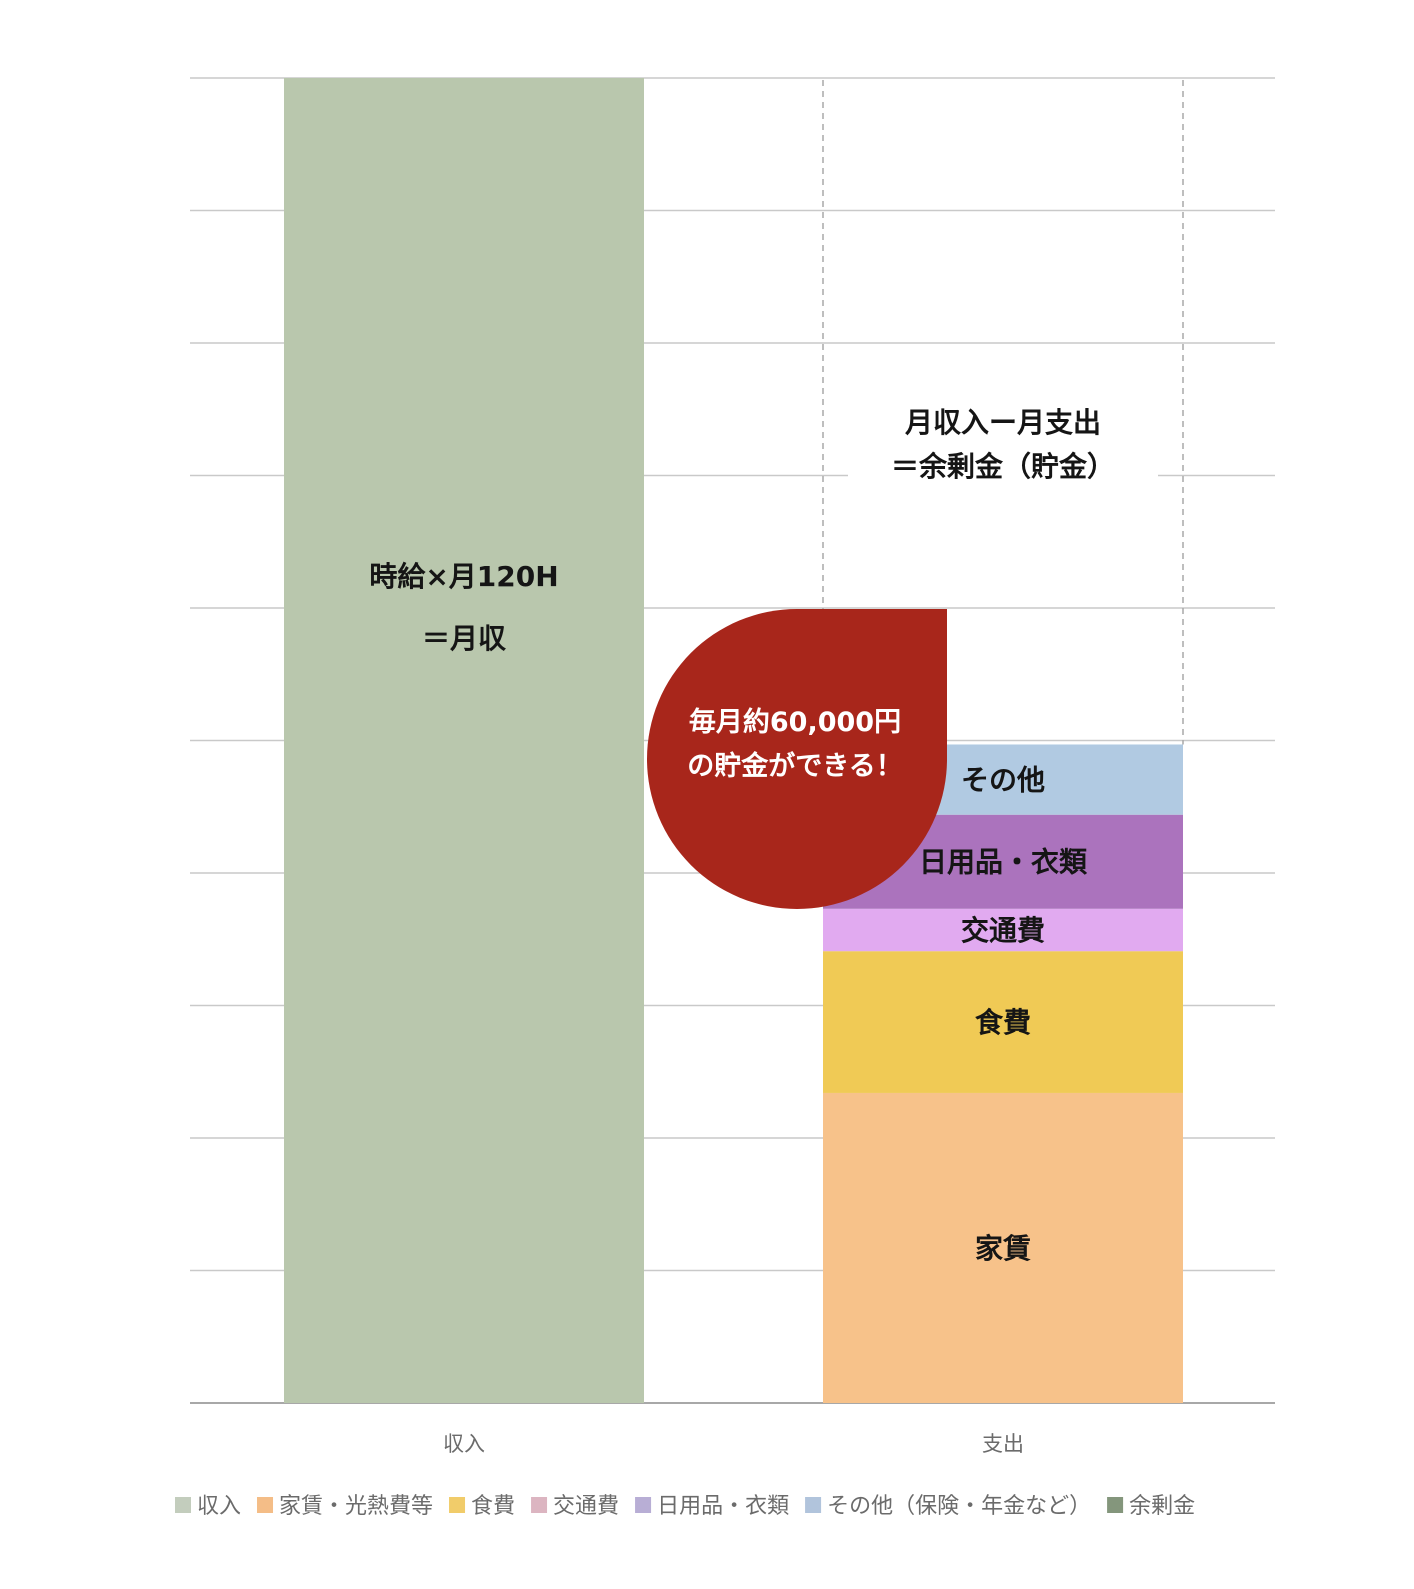 The image size is (1414, 1589). I want to click on income-bar-label: 時給×月120H, so click(463, 576).